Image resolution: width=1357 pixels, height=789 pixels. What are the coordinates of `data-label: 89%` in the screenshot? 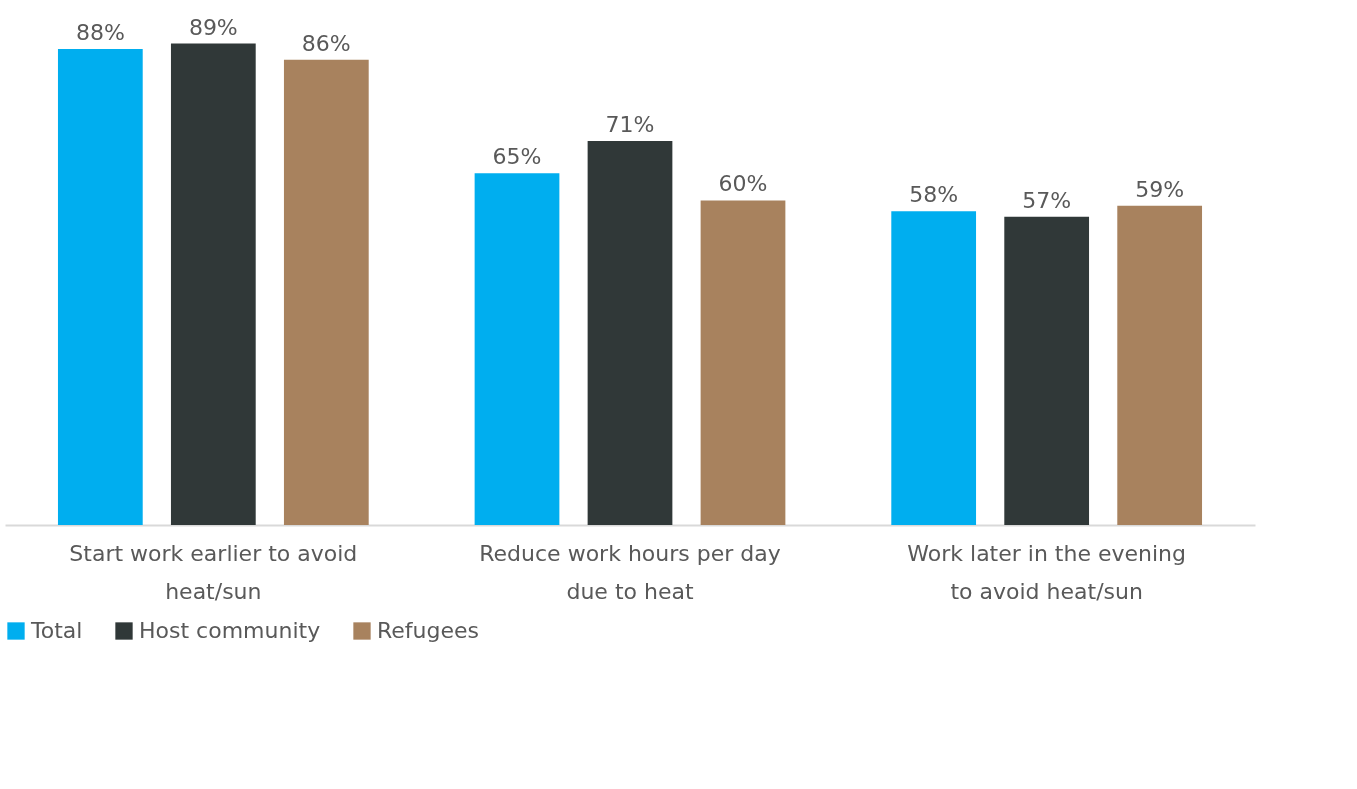 It's located at (213, 27).